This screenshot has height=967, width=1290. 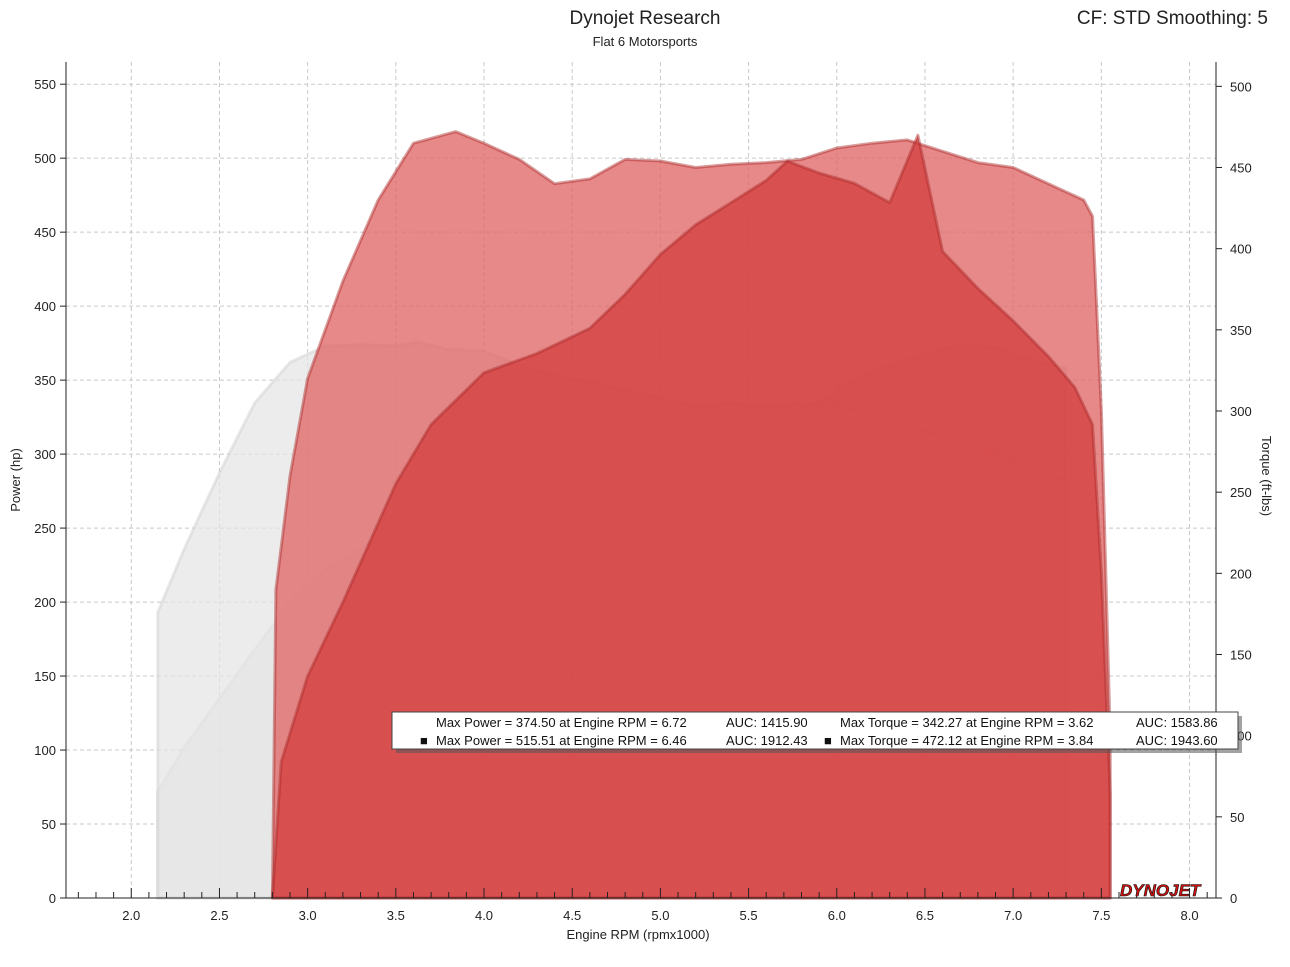 I want to click on y-tick-label: 450, so click(x=45, y=232).